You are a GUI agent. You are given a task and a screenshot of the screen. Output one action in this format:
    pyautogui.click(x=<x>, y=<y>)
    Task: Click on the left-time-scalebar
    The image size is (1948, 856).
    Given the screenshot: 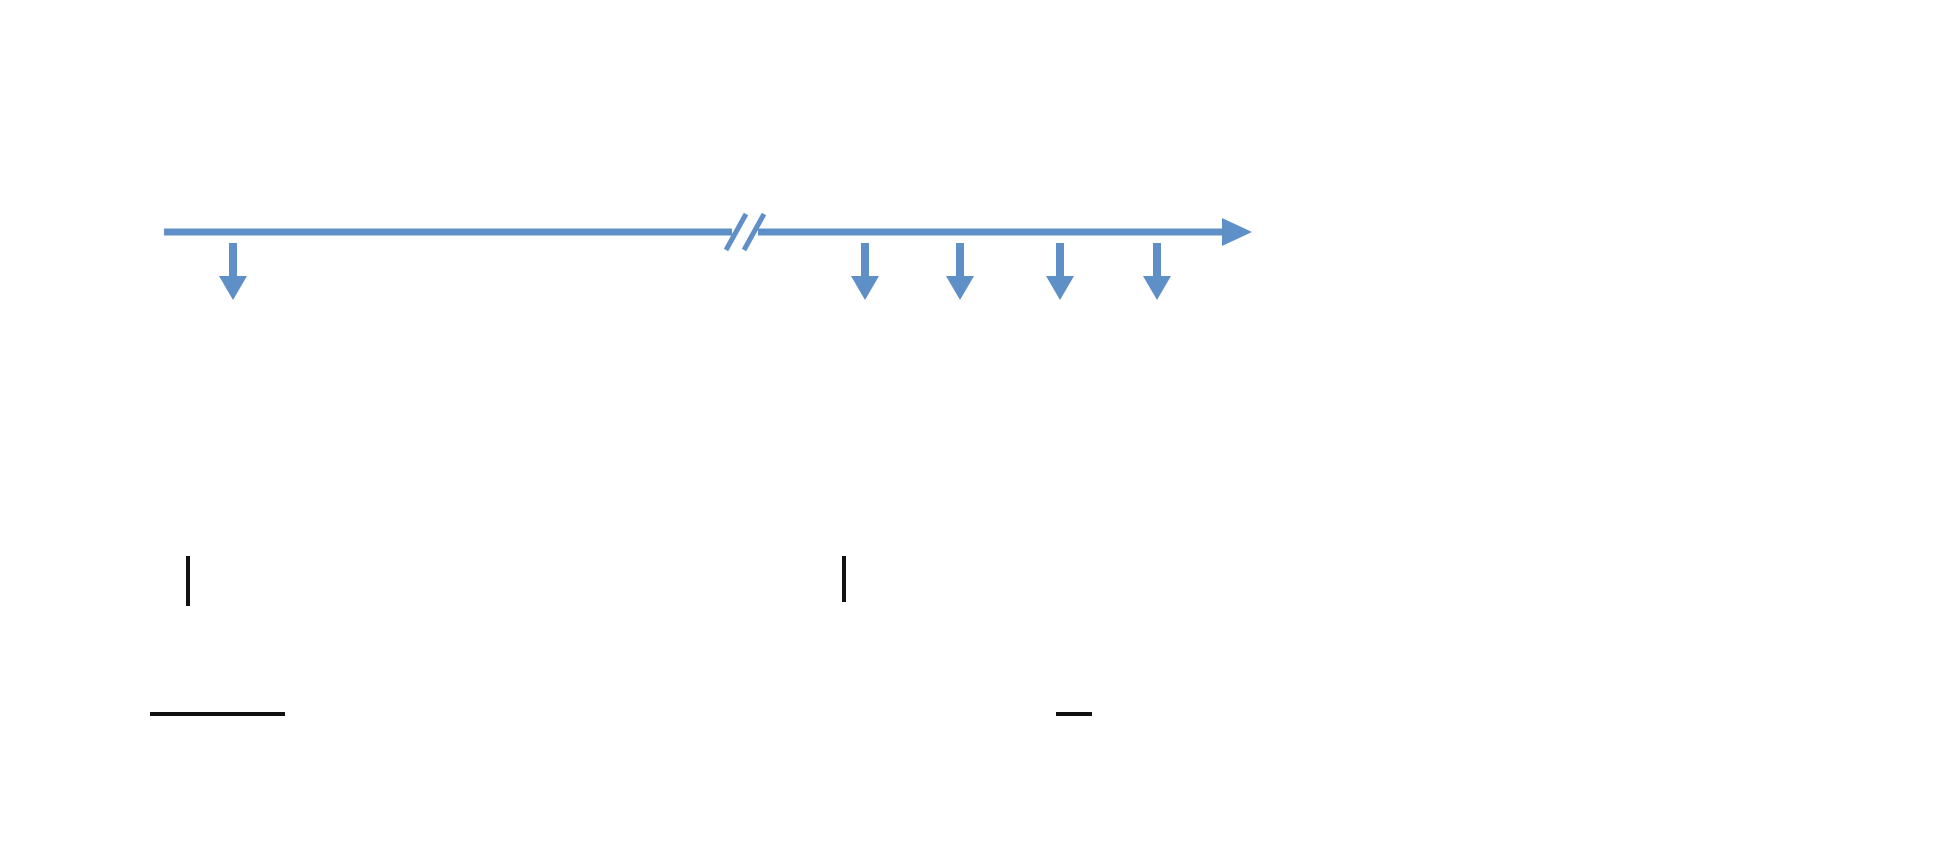 What is the action you would take?
    pyautogui.click(x=217, y=714)
    